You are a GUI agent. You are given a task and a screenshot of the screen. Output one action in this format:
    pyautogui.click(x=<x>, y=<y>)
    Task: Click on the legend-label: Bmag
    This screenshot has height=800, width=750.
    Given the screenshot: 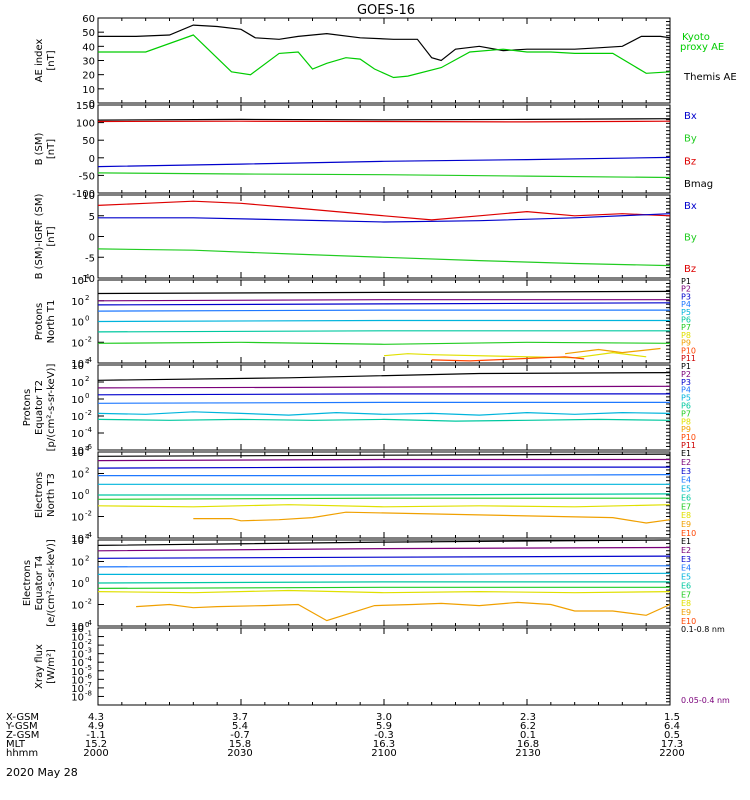 What is the action you would take?
    pyautogui.click(x=698, y=184)
    